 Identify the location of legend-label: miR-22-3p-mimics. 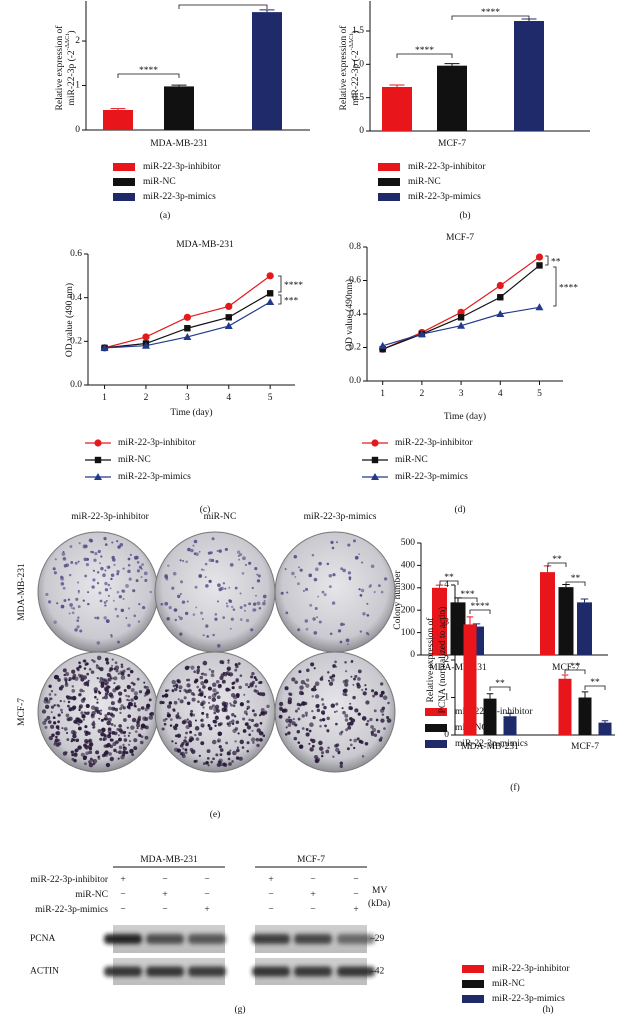
(154, 477).